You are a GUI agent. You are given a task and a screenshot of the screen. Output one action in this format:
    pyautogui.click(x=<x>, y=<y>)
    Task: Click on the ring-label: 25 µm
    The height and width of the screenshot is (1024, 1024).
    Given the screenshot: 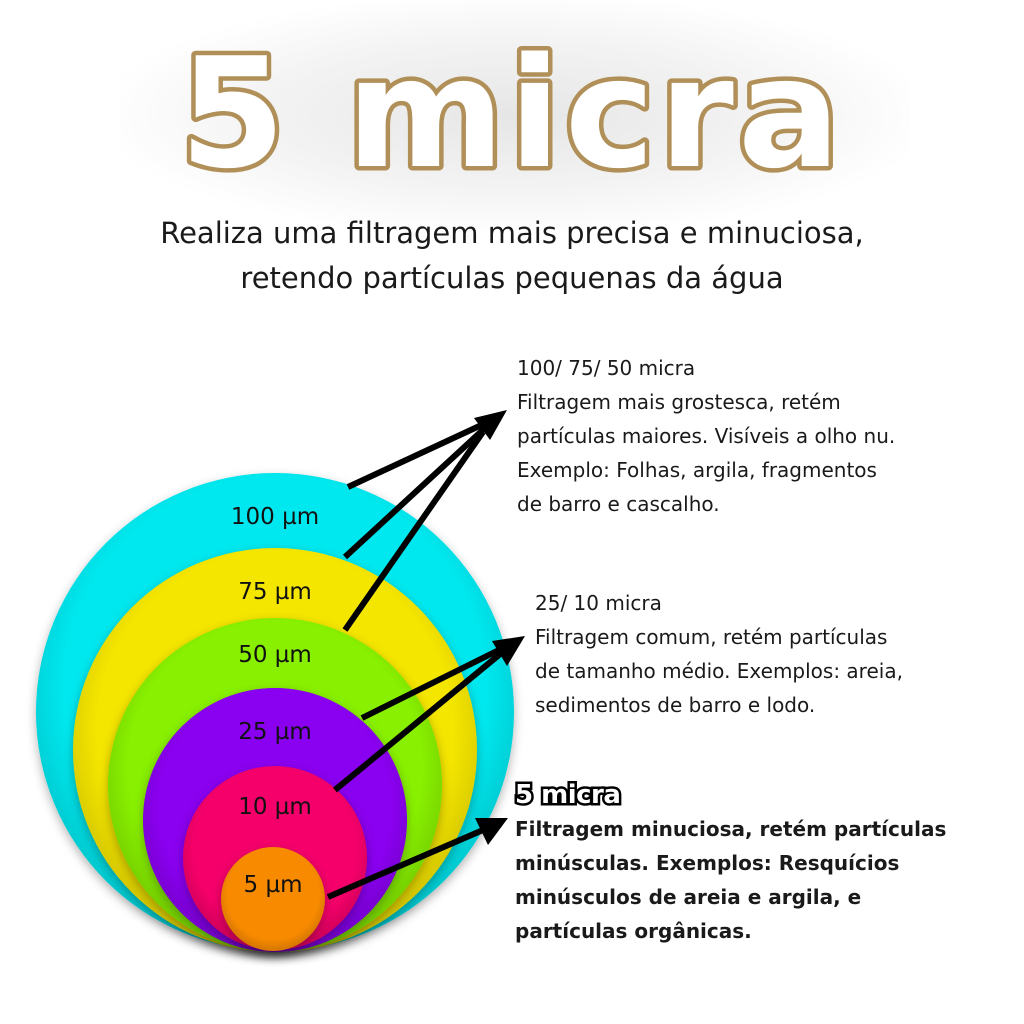 What is the action you would take?
    pyautogui.click(x=275, y=732)
    